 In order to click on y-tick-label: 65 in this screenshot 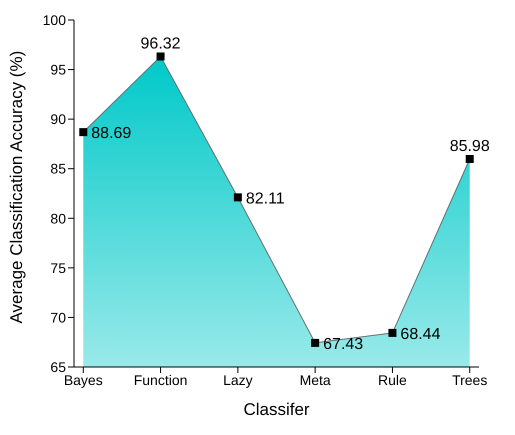, I will do `click(58, 366)`.